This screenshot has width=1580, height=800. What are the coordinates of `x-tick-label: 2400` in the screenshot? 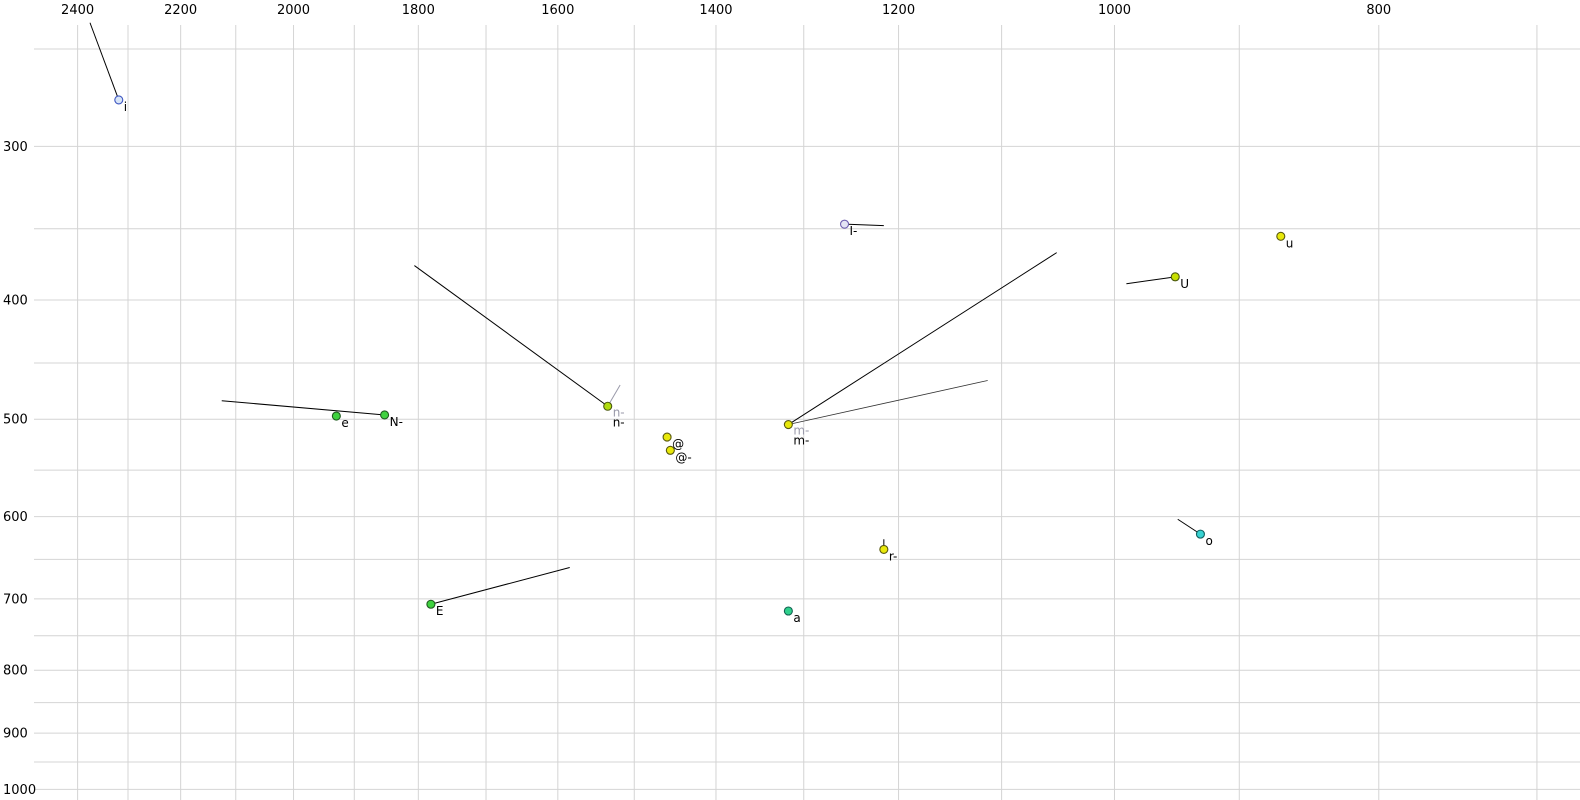 It's located at (77, 10).